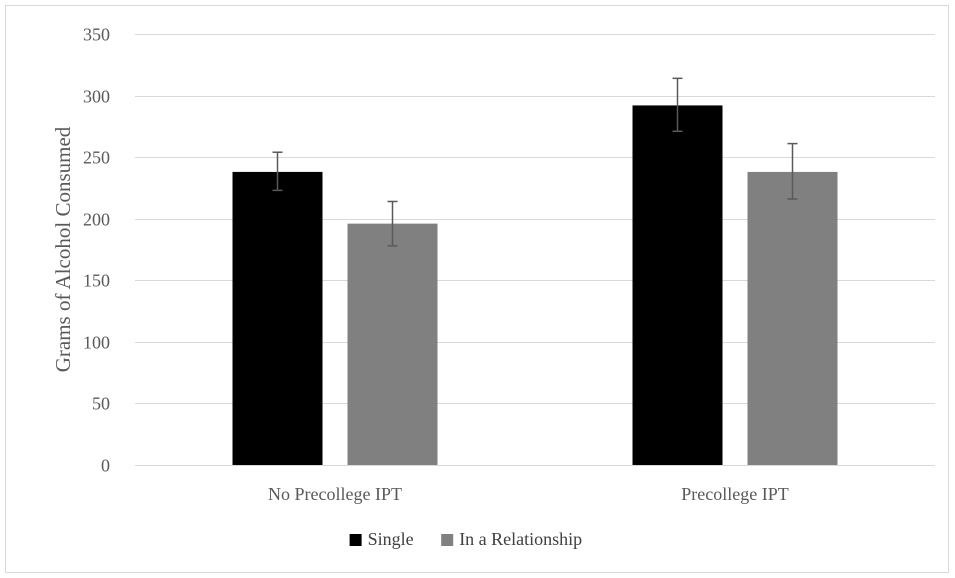 This screenshot has height=578, width=955. Describe the element at coordinates (96, 220) in the screenshot. I see `y-tick-label: 200` at that location.